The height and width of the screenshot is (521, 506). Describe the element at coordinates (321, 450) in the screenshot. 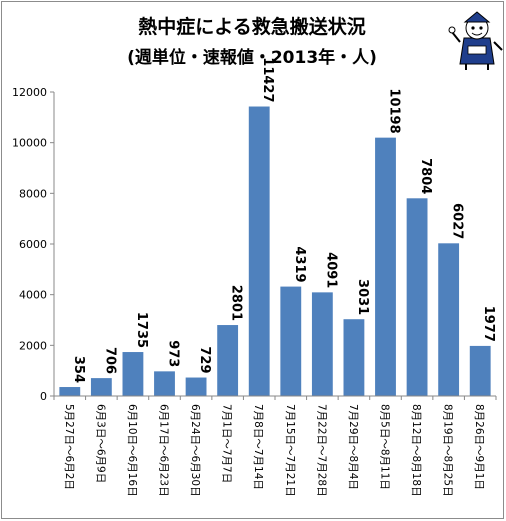

I see `x-tick-label: 7月22日〜7月28日` at that location.